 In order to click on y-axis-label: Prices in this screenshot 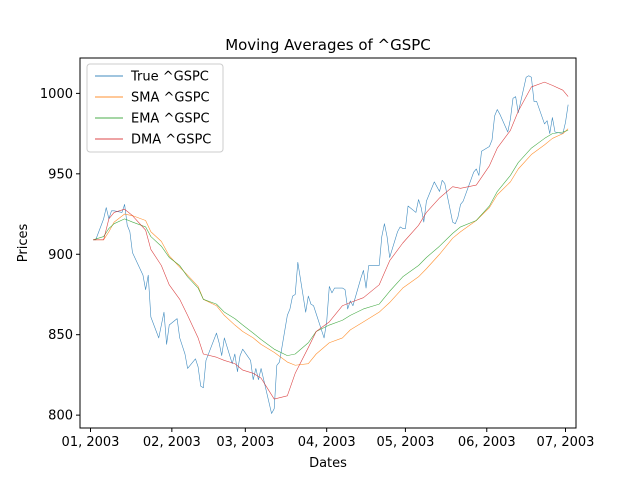, I will do `click(23, 243)`.